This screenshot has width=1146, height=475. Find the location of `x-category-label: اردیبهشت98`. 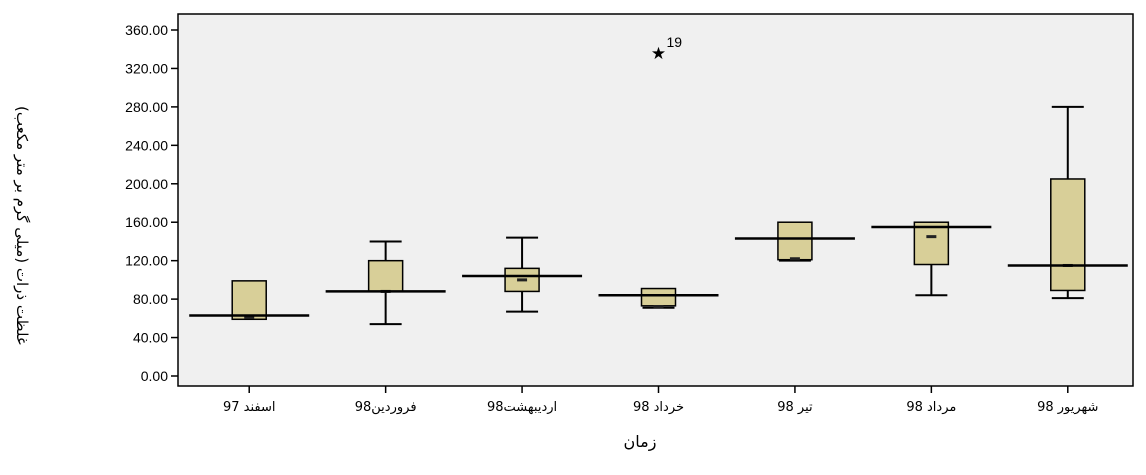

x-category-label: اردیبهشت98 is located at coordinates (522, 407).